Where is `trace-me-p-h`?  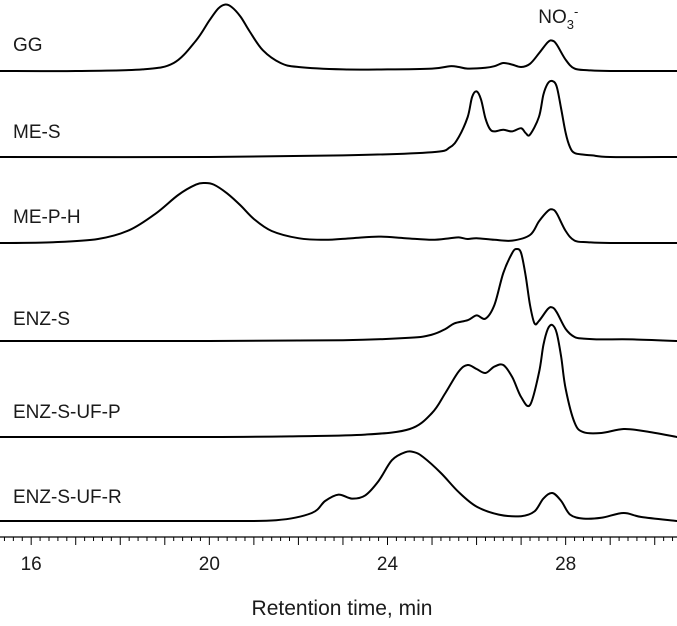
trace-me-p-h is located at coordinates (338, 213).